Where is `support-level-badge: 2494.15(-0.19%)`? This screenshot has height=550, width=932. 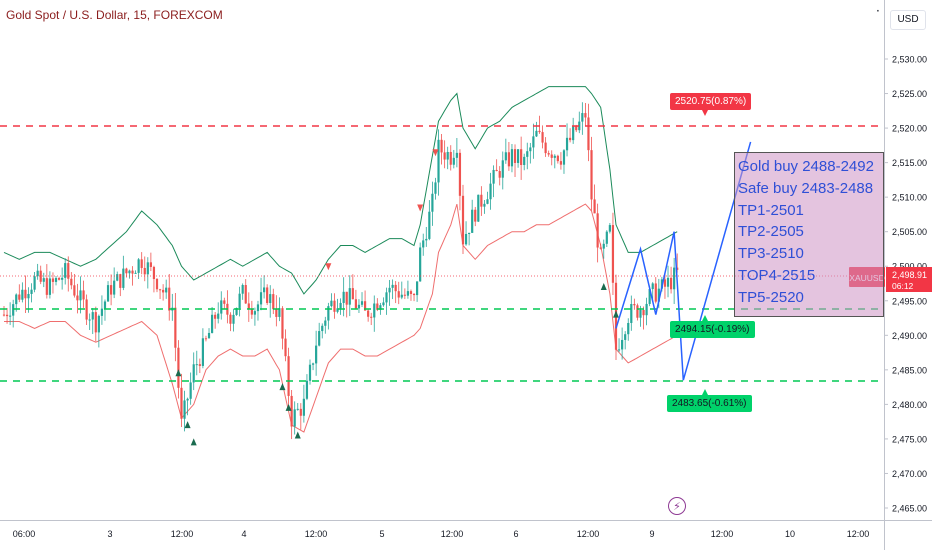
support-level-badge: 2494.15(-0.19%) is located at coordinates (712, 329).